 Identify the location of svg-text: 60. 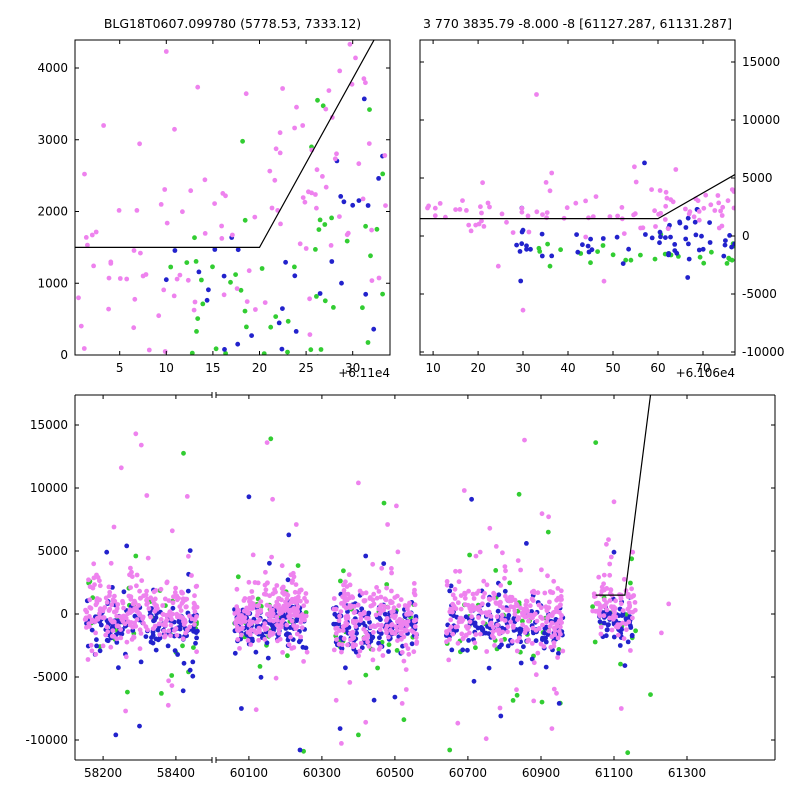
(657, 368).